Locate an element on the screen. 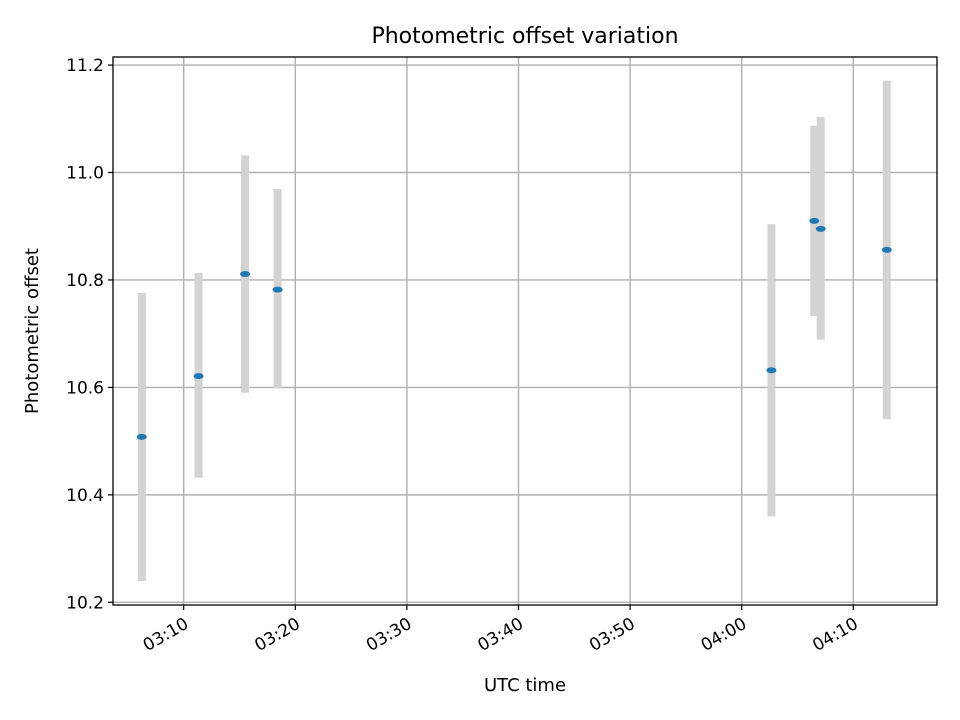 The image size is (960, 720). y-tick-label: 10.6 is located at coordinates (85, 388).